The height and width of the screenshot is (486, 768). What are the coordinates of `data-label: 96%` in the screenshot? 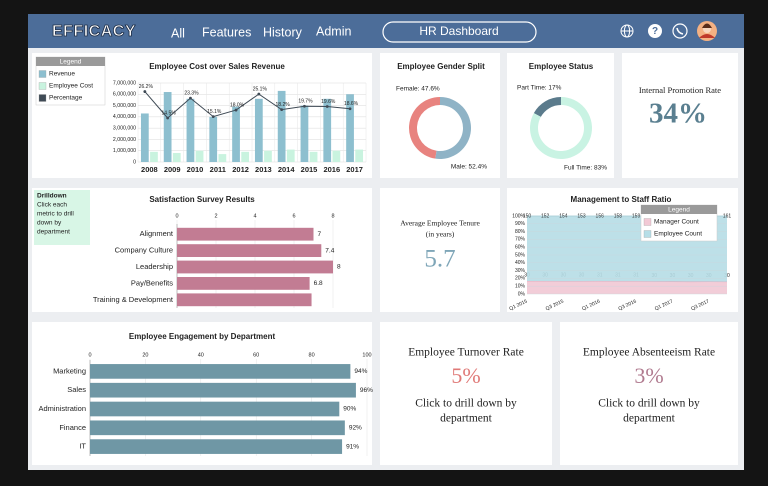 It's located at (366, 390).